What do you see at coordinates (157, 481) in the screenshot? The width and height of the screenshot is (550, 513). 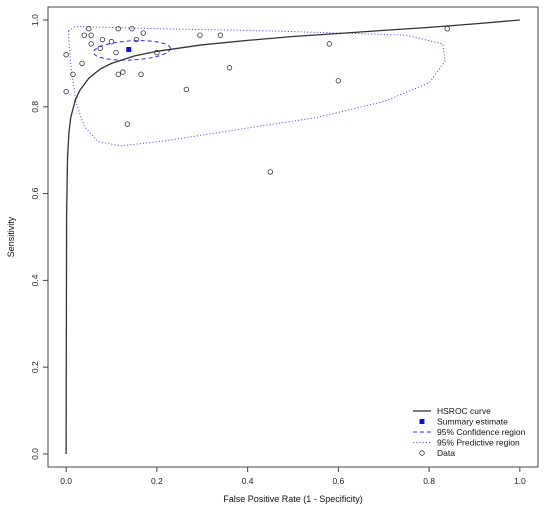 I see `x-tick-label: 0.2` at bounding box center [157, 481].